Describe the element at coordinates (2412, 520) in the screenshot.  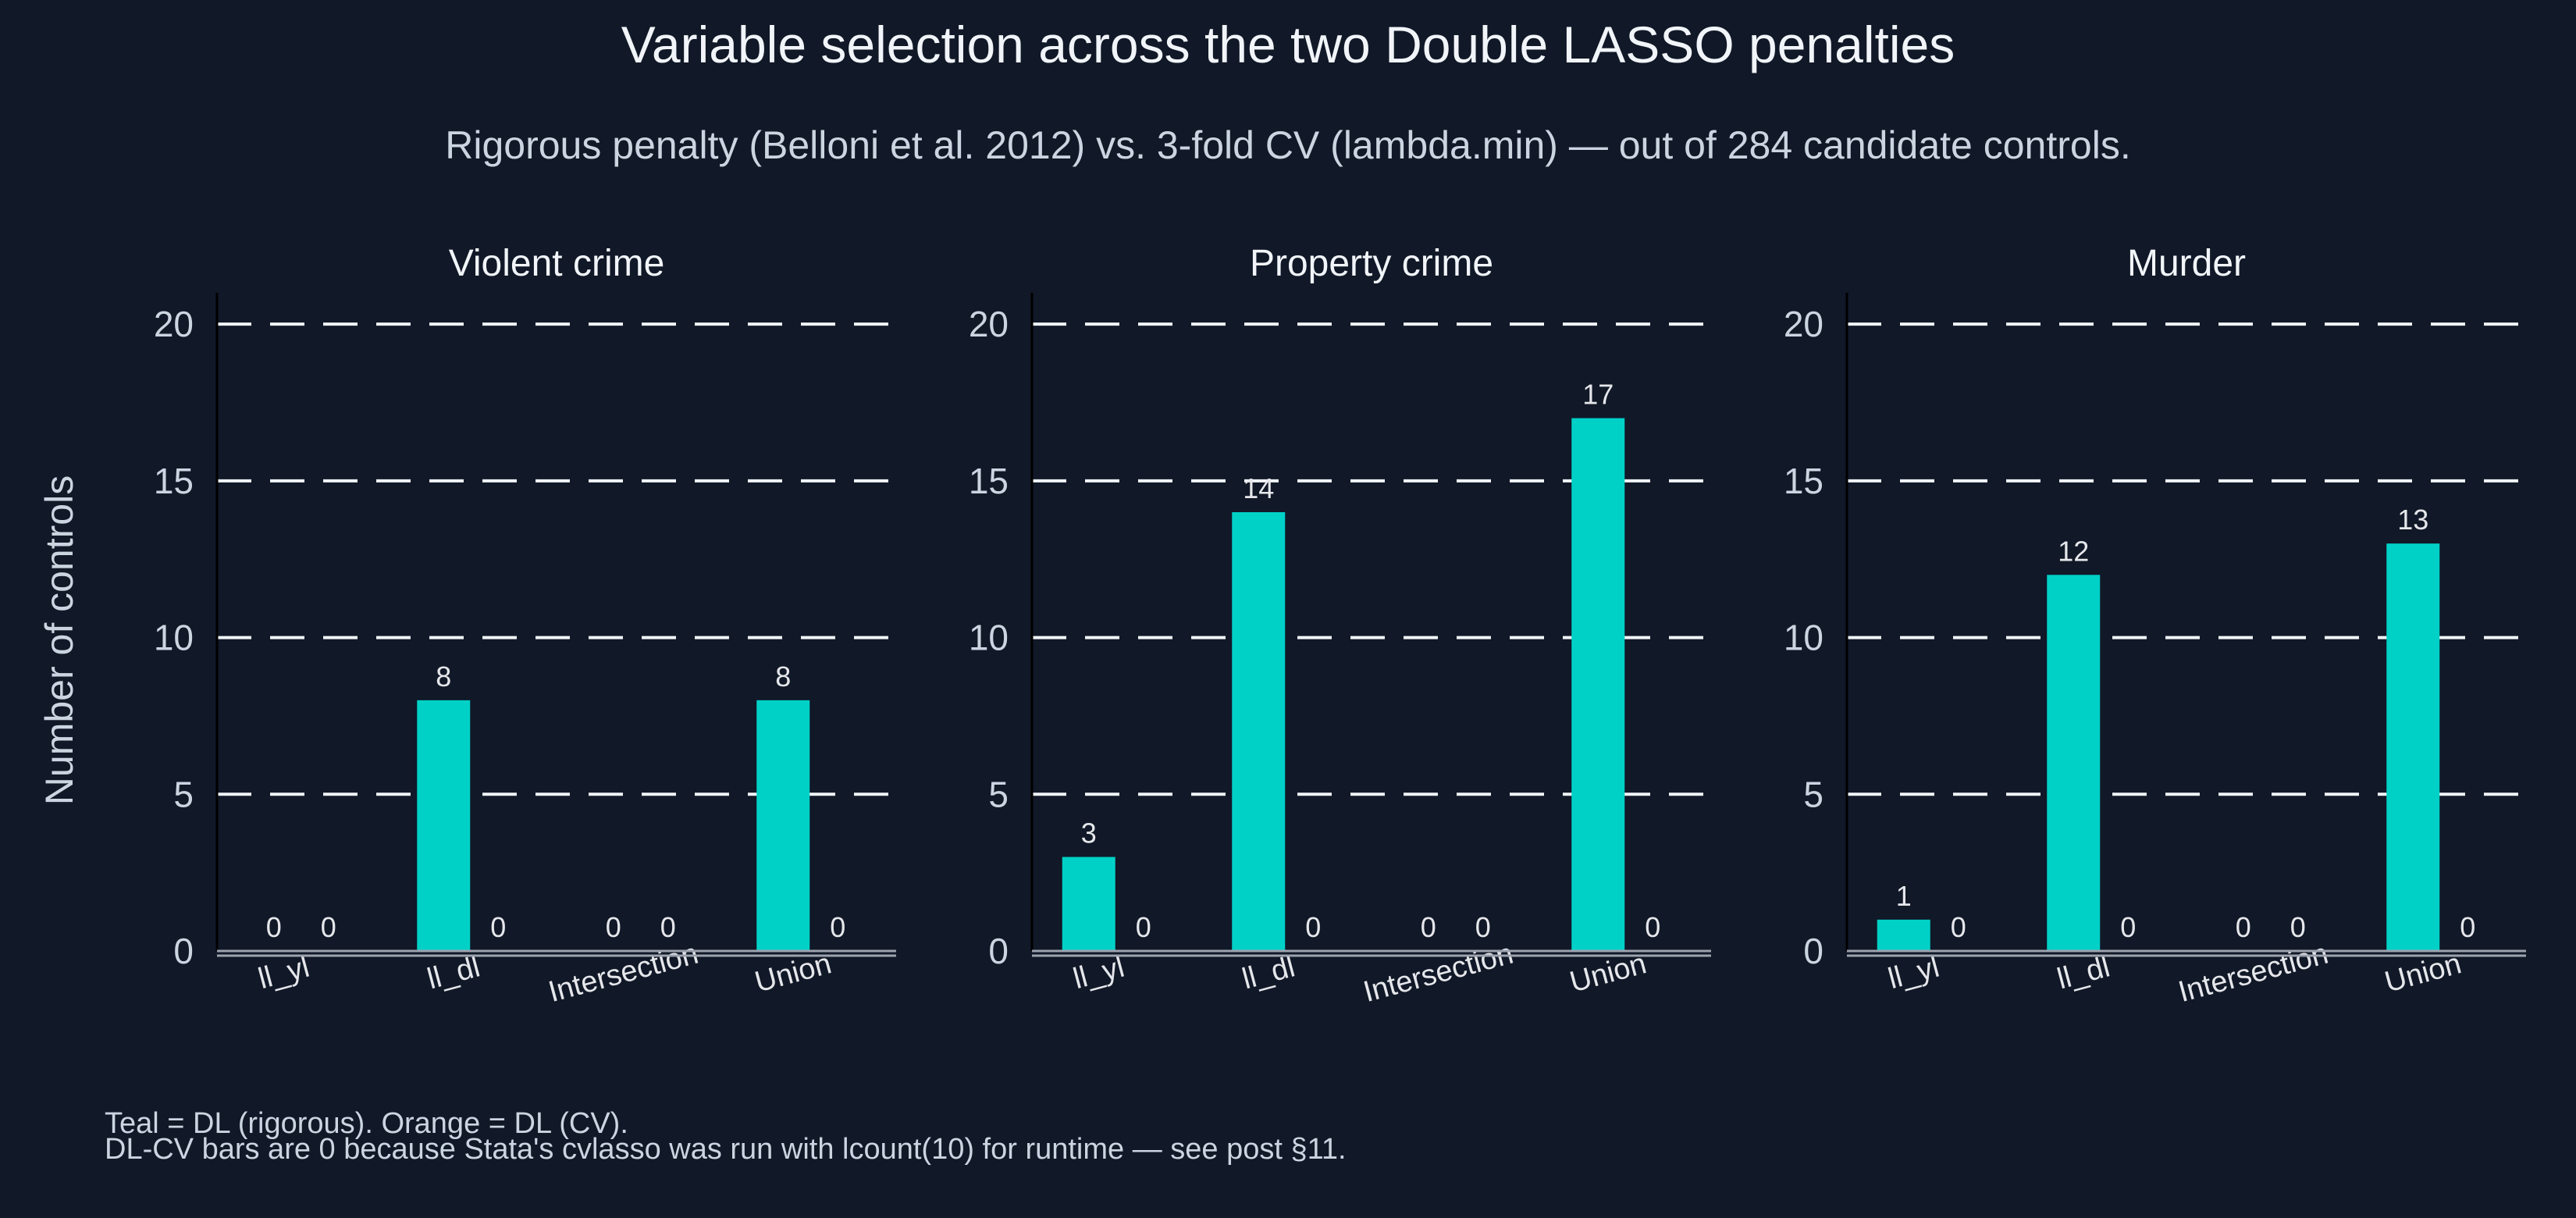
I see `data-label: 13` at that location.